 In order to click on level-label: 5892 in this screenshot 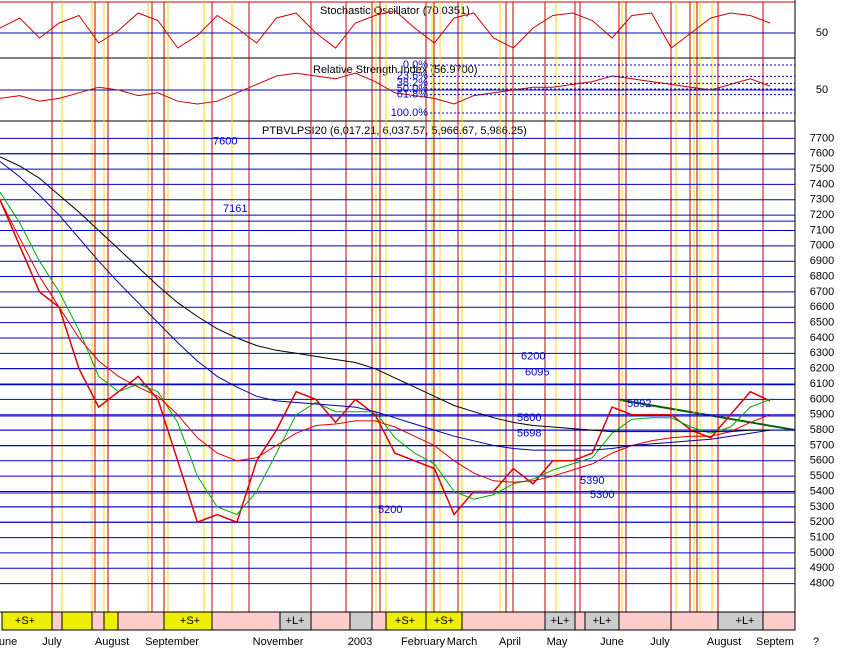, I will do `click(639, 404)`.